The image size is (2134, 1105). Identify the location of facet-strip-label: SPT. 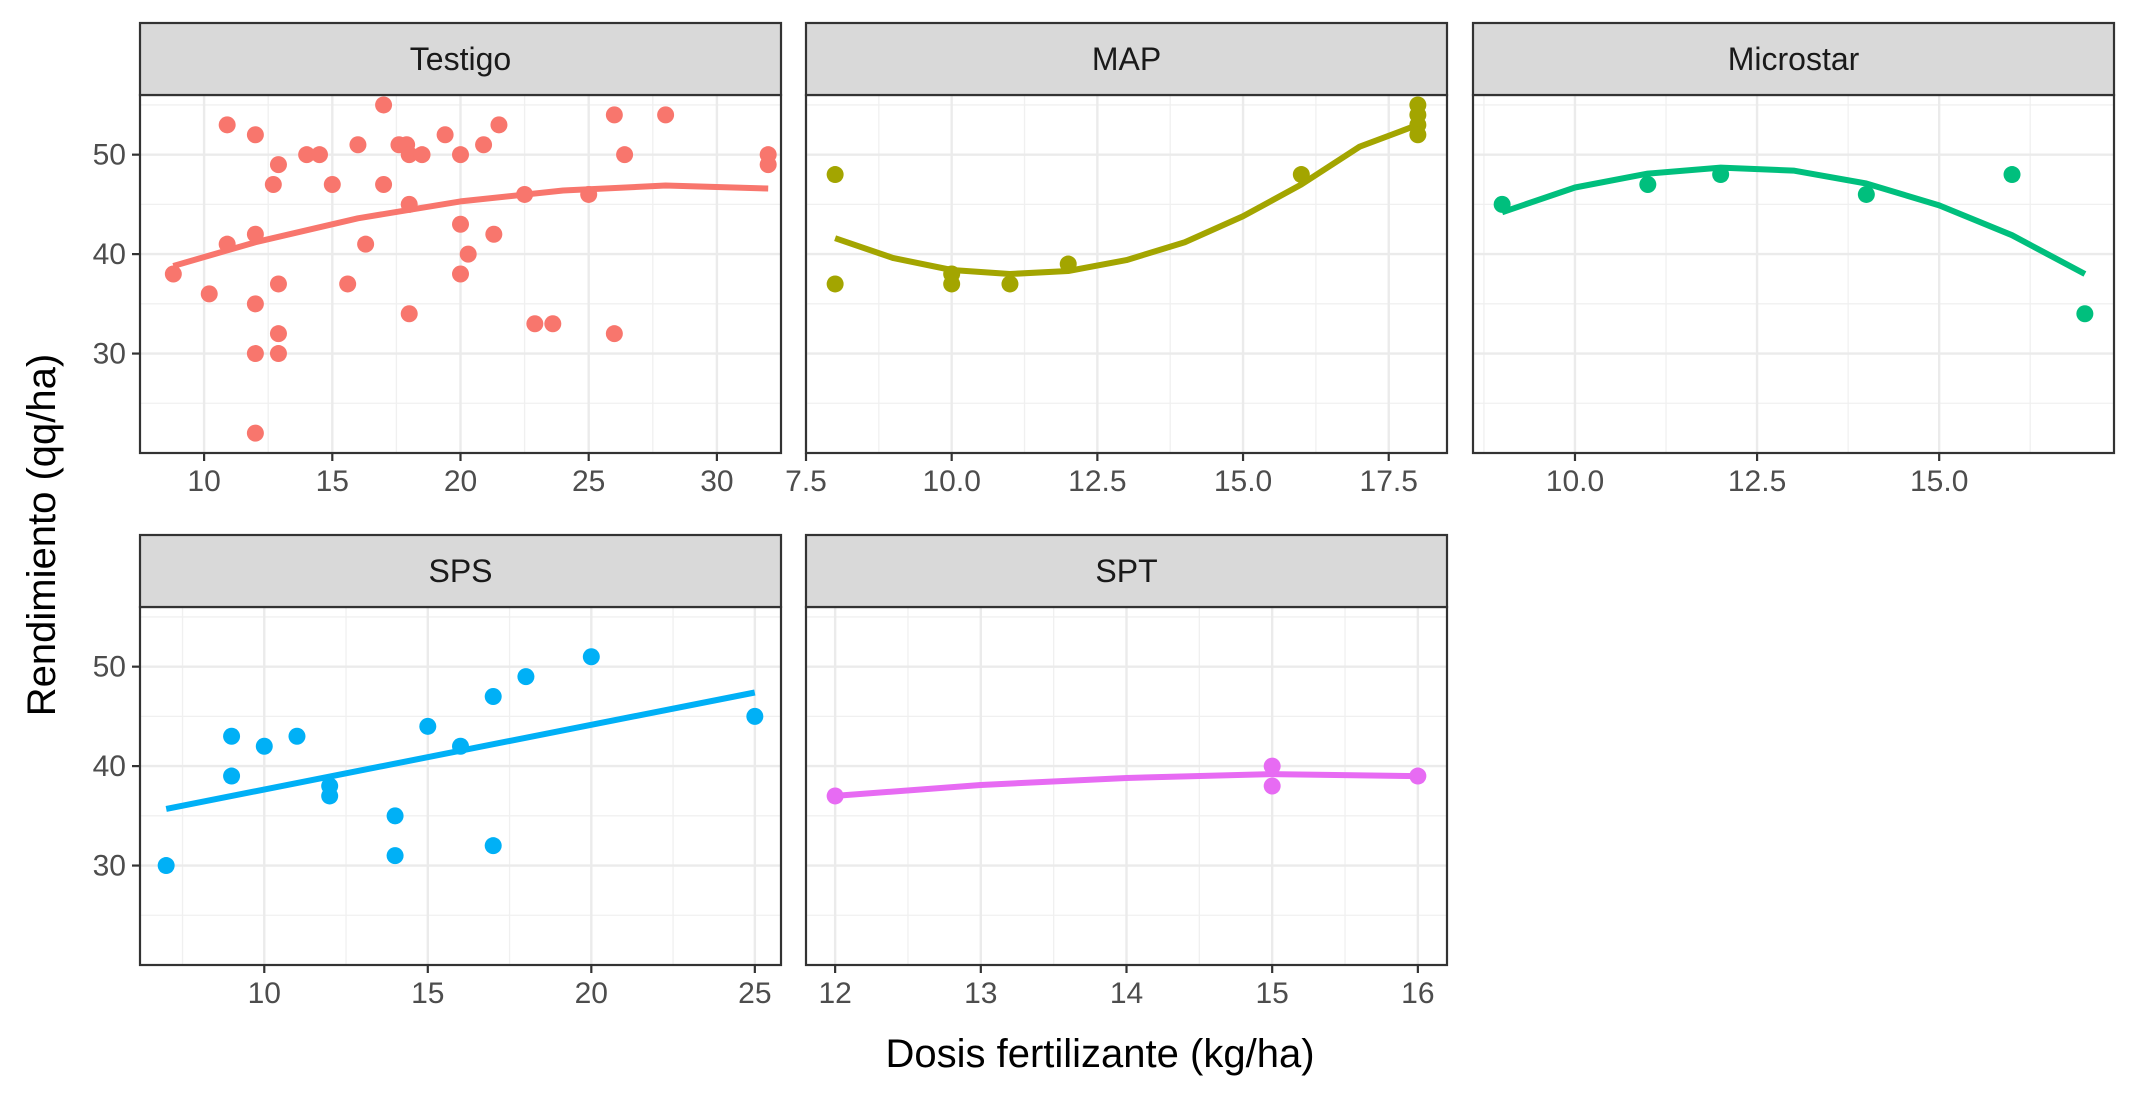
(1126, 571).